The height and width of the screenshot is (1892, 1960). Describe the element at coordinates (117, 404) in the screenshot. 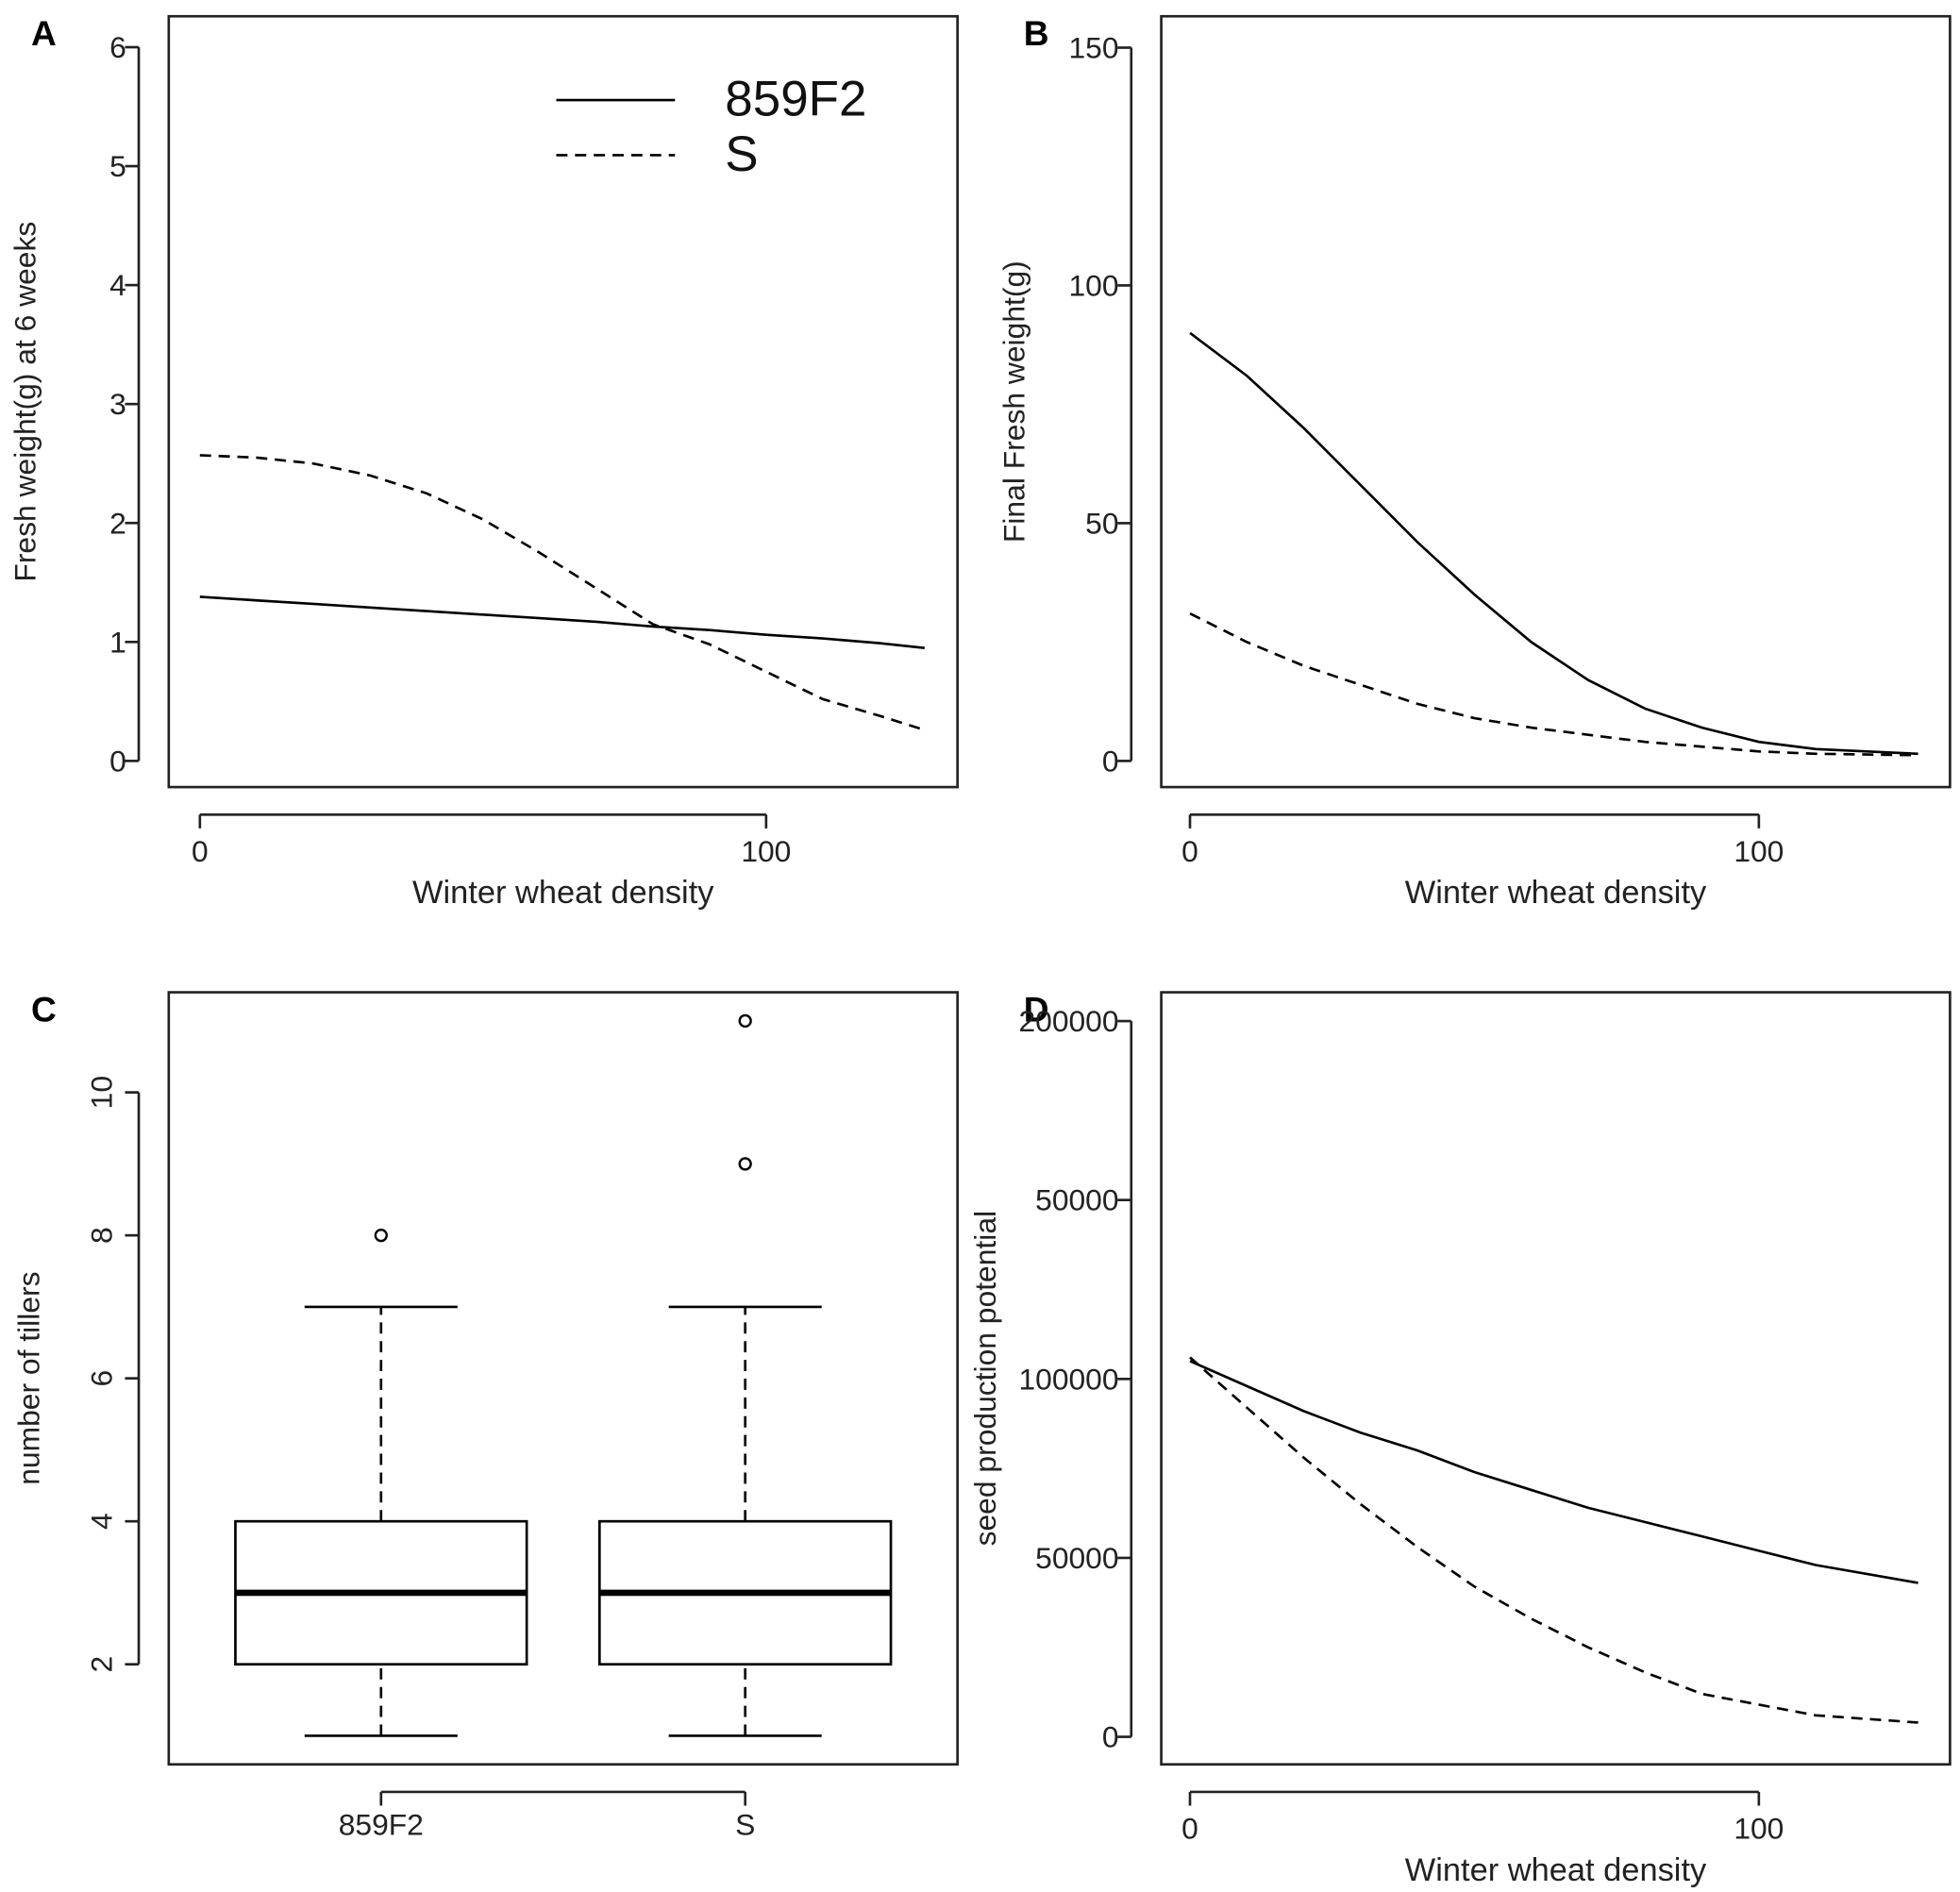

I see `y-tick-label: 3` at that location.